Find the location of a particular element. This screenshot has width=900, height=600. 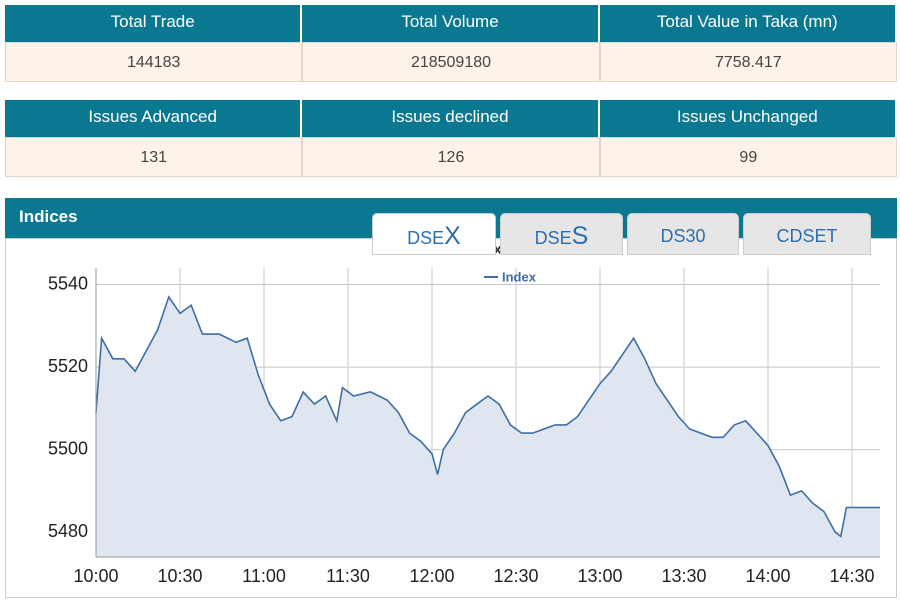

tab-label: X is located at coordinates (452, 236).